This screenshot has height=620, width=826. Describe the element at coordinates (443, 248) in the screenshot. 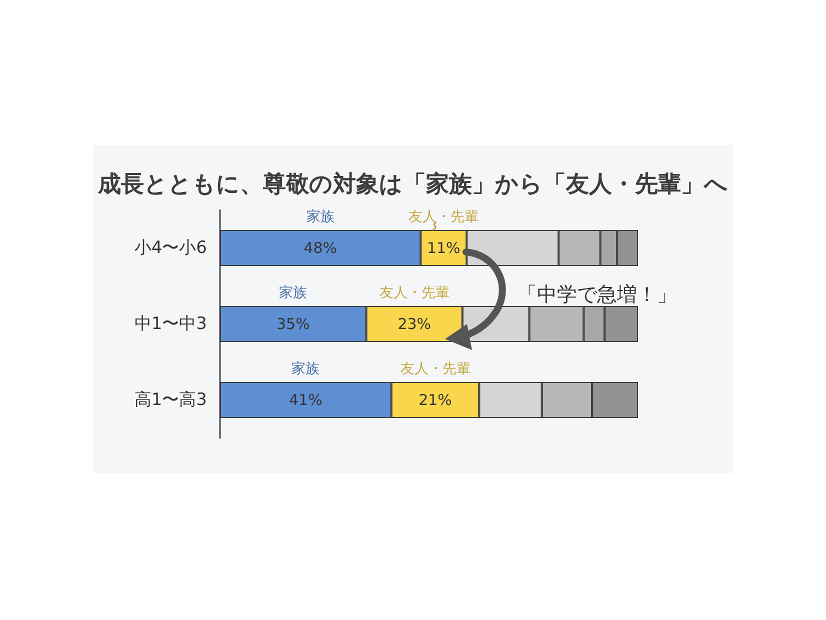

I see `data-label: 11%` at that location.